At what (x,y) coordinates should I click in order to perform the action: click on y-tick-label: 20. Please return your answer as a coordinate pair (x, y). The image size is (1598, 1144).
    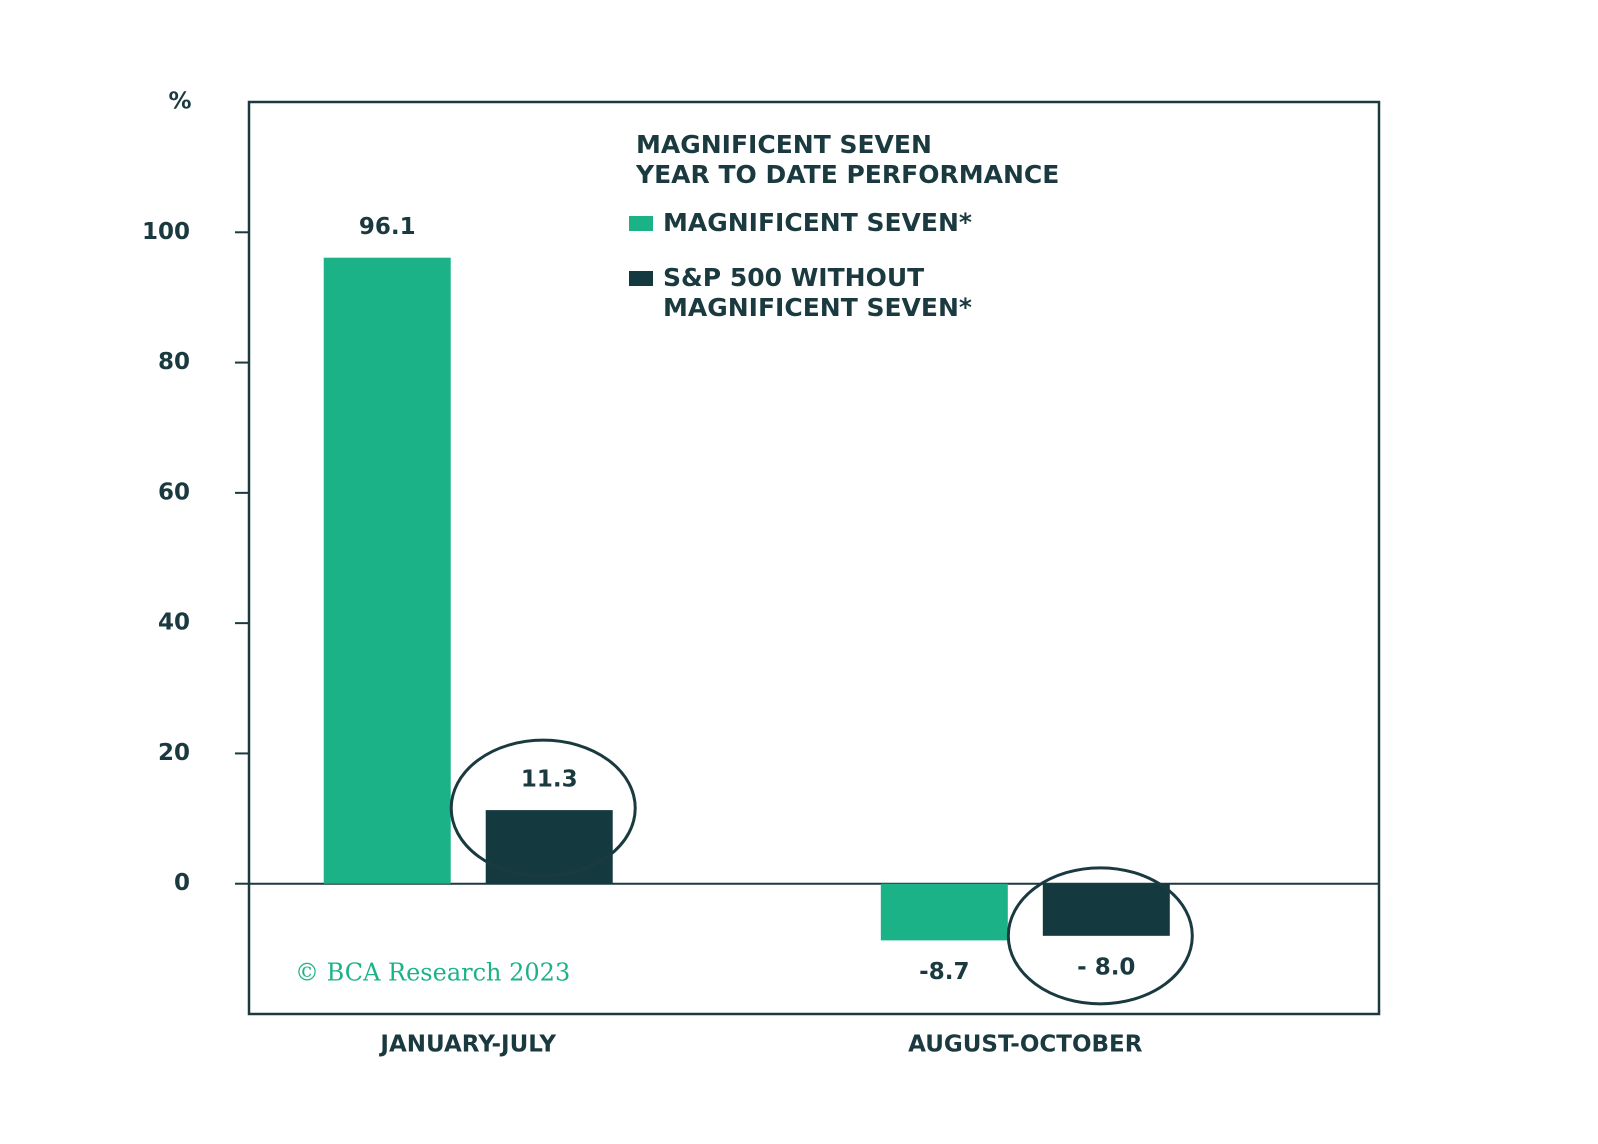
    Looking at the image, I should click on (174, 753).